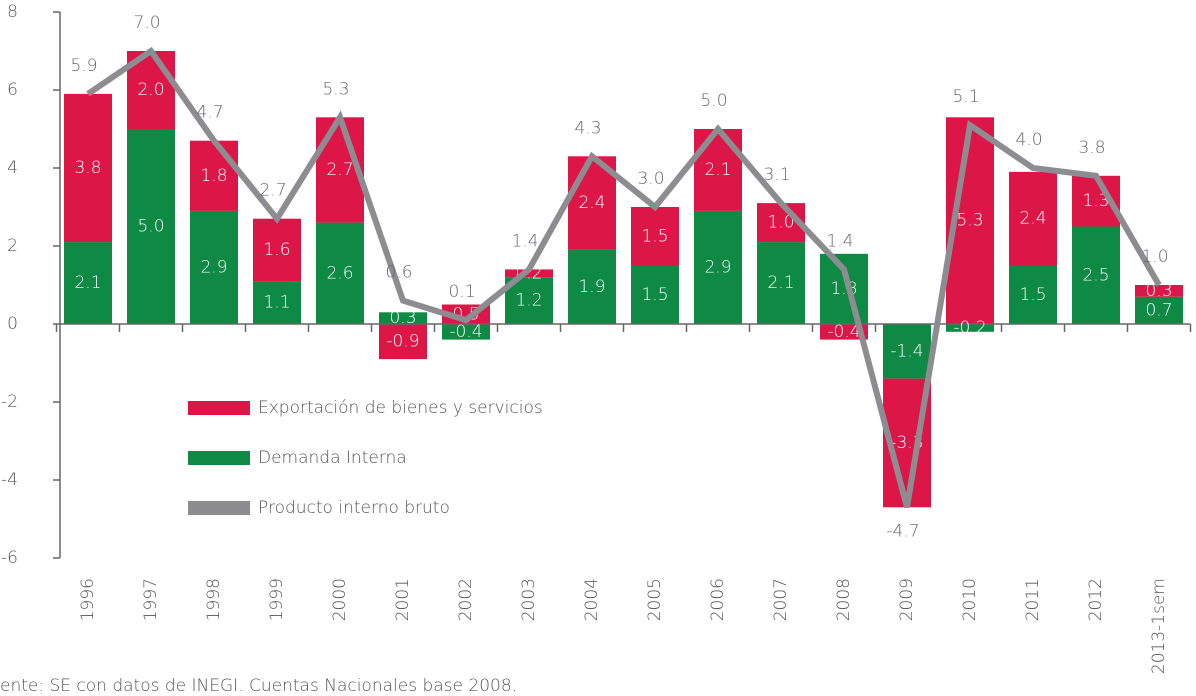  Describe the element at coordinates (400, 408) in the screenshot. I see `legend-label: Exportación de bienes y servicios` at that location.